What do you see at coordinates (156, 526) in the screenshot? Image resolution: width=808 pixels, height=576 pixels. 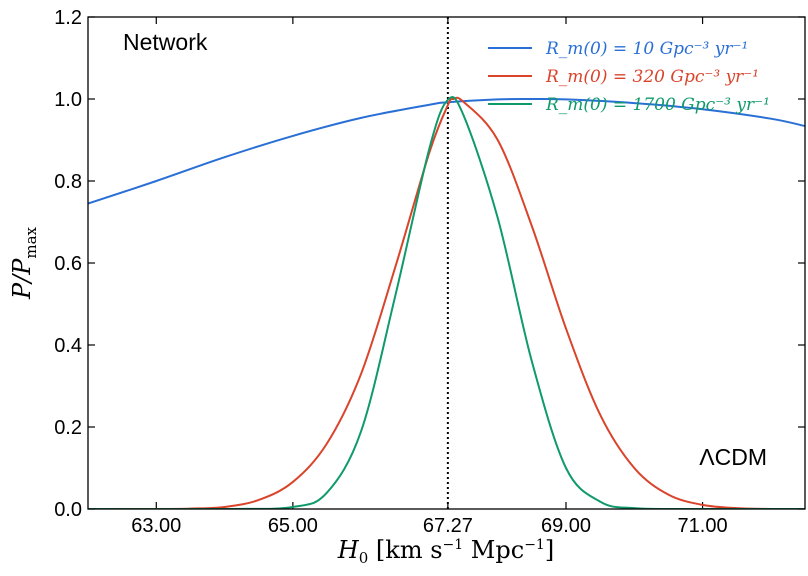 I see `x-tick-label: 63.00` at bounding box center [156, 526].